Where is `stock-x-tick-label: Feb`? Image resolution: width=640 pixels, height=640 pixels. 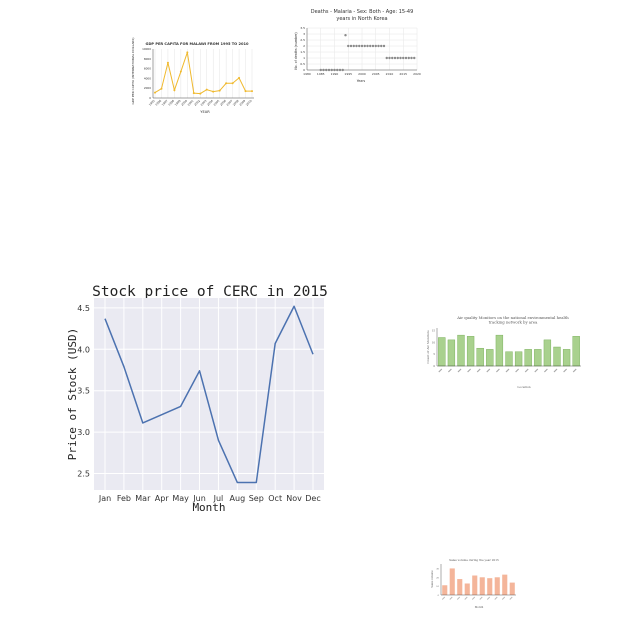 stock-x-tick-label: Feb is located at coordinates (124, 498).